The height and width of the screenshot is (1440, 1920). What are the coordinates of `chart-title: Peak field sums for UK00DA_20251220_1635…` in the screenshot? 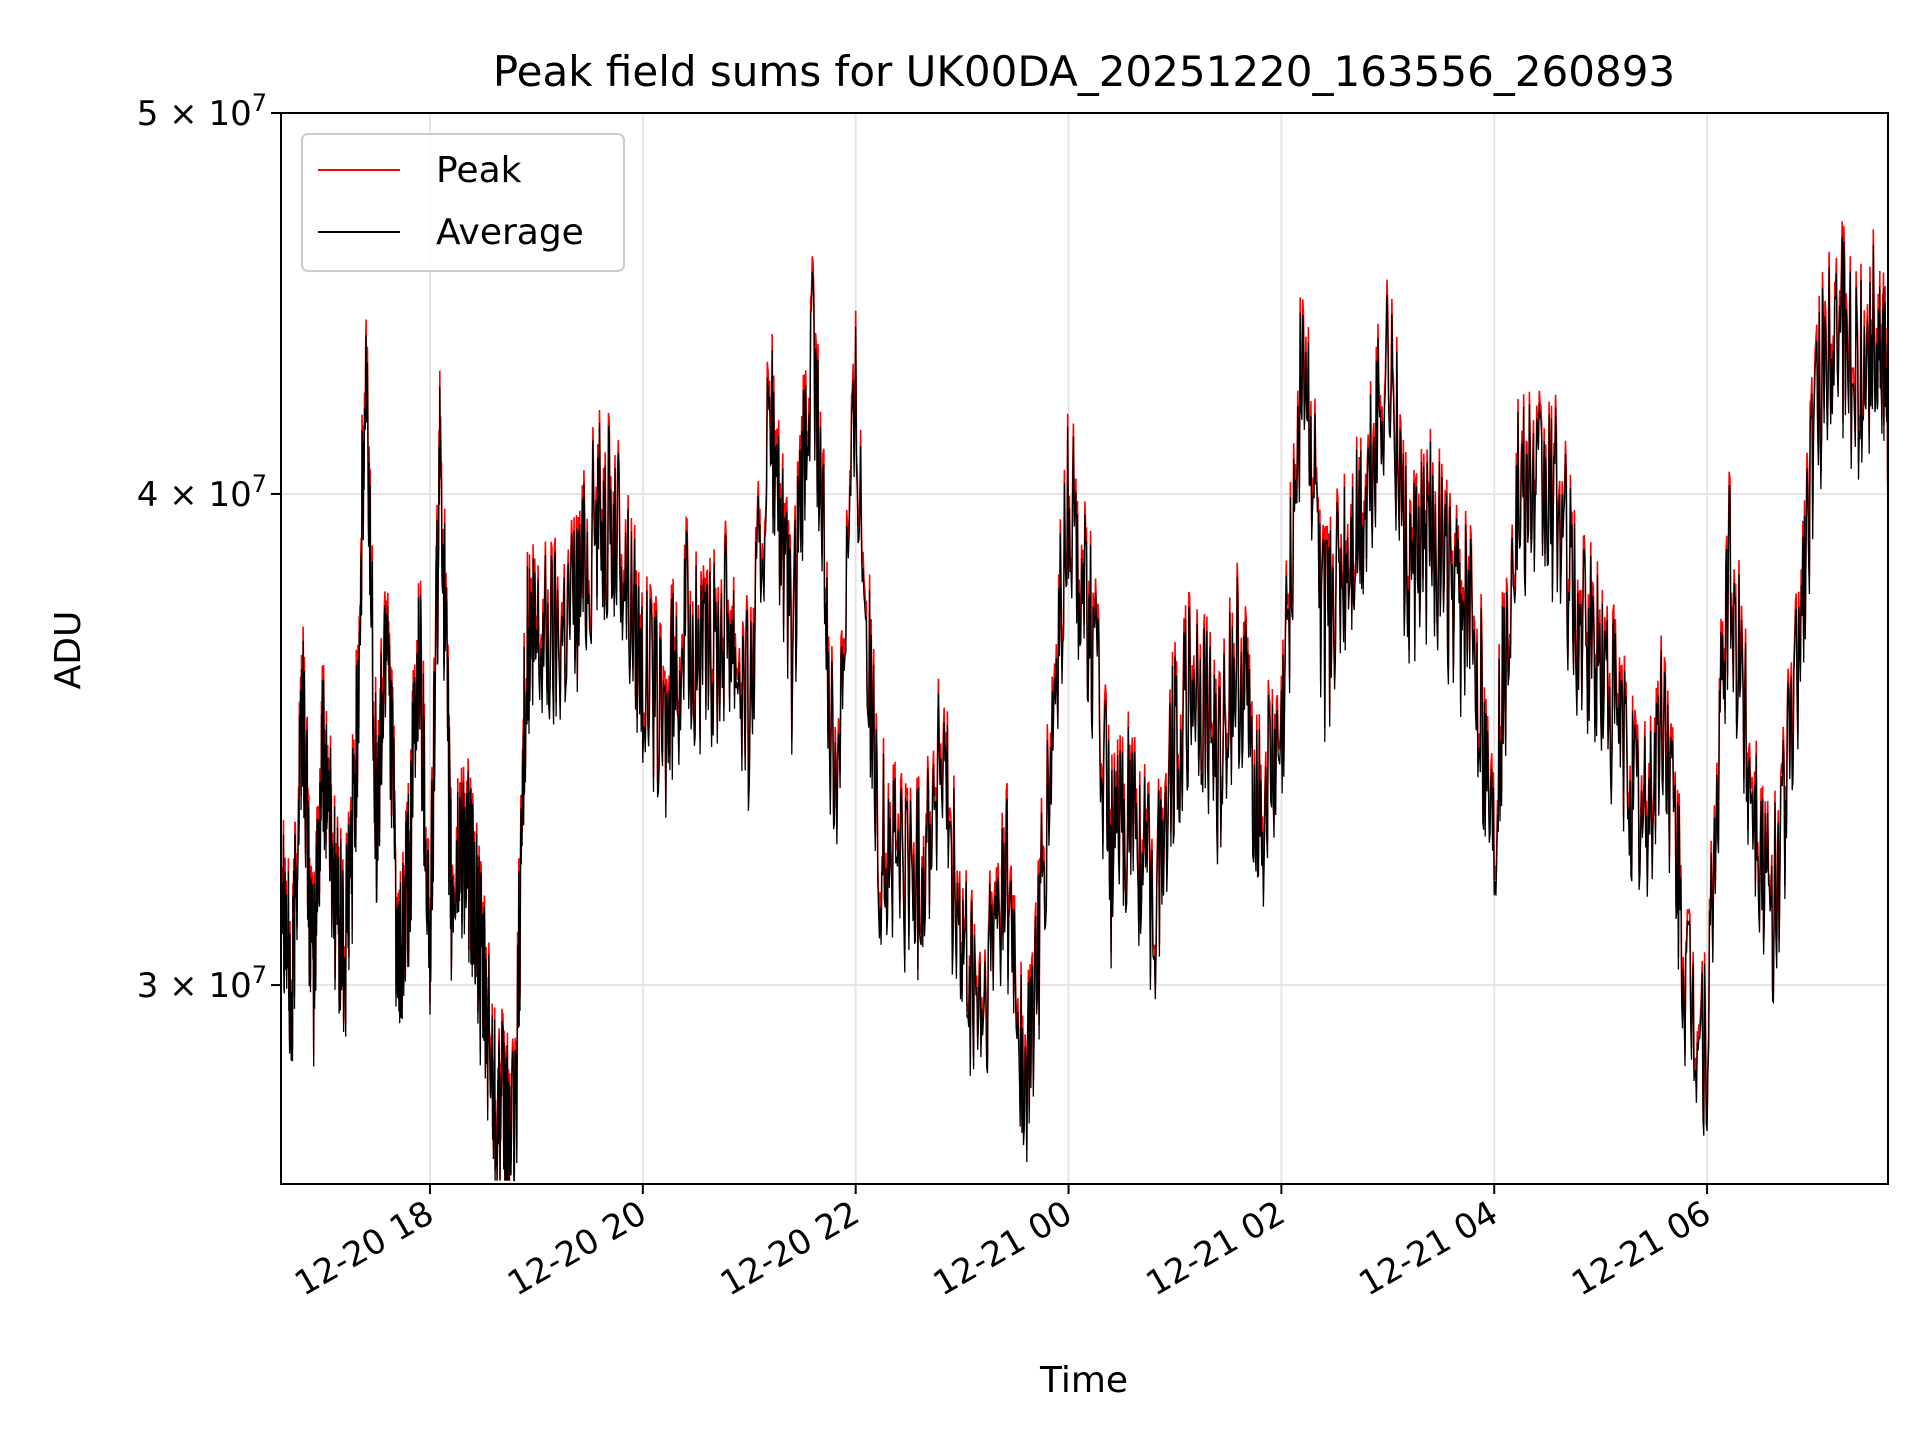 It's located at (1084, 71).